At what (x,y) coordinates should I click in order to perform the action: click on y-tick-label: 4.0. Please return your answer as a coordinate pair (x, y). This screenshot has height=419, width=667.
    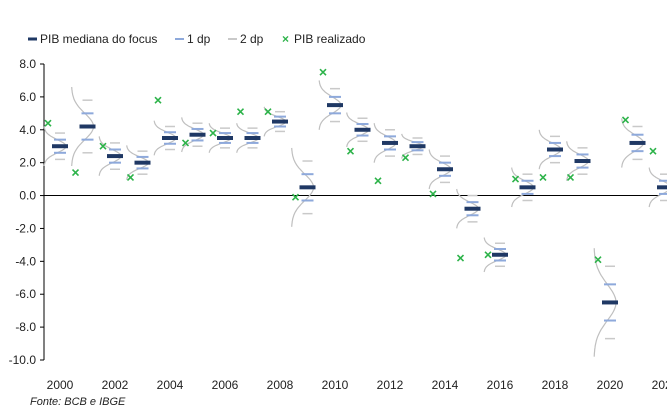
    Looking at the image, I should click on (27, 130).